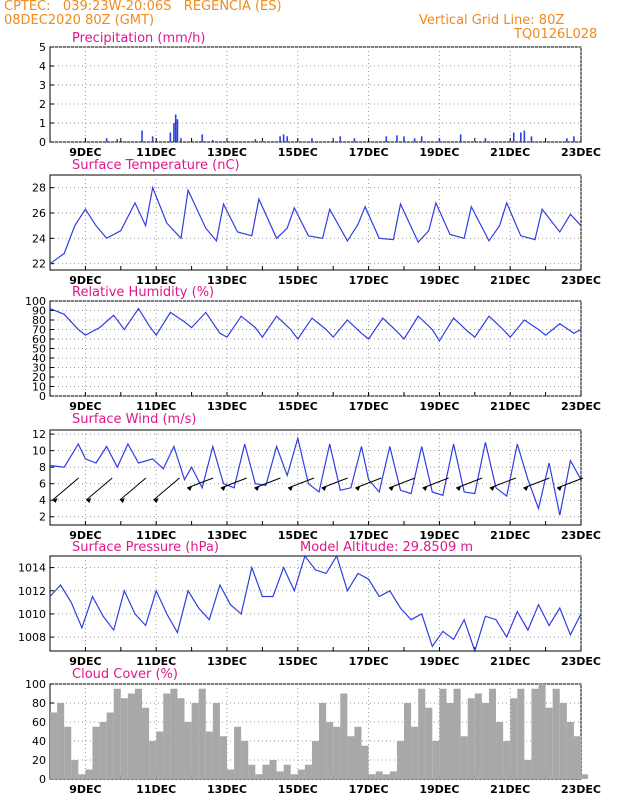  What do you see at coordinates (556, 34) in the screenshot?
I see `header-model-code: TQ0126L028` at bounding box center [556, 34].